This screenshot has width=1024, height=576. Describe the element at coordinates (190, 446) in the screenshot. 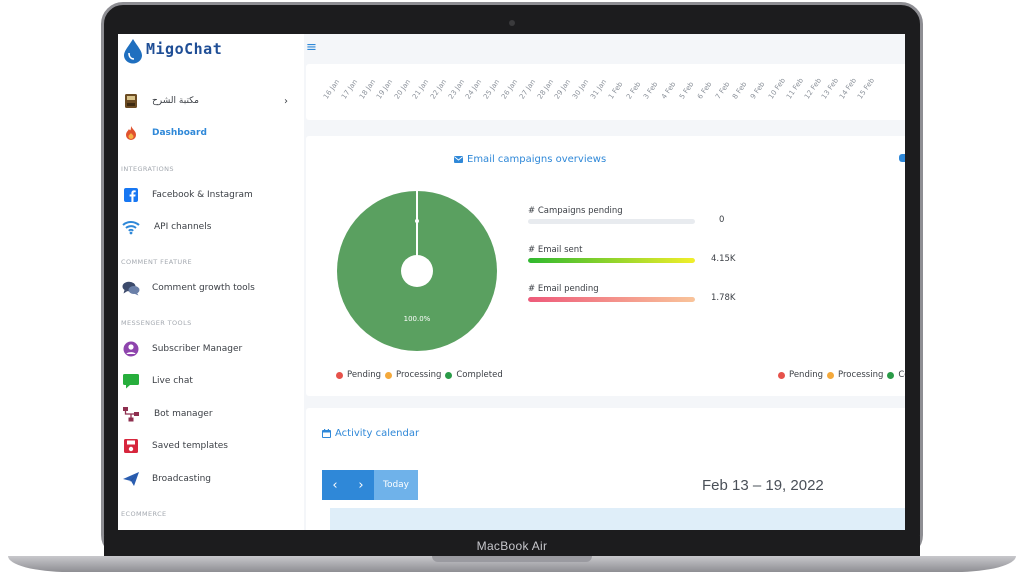

I see `sidebar-item-label: Saved templates` at that location.